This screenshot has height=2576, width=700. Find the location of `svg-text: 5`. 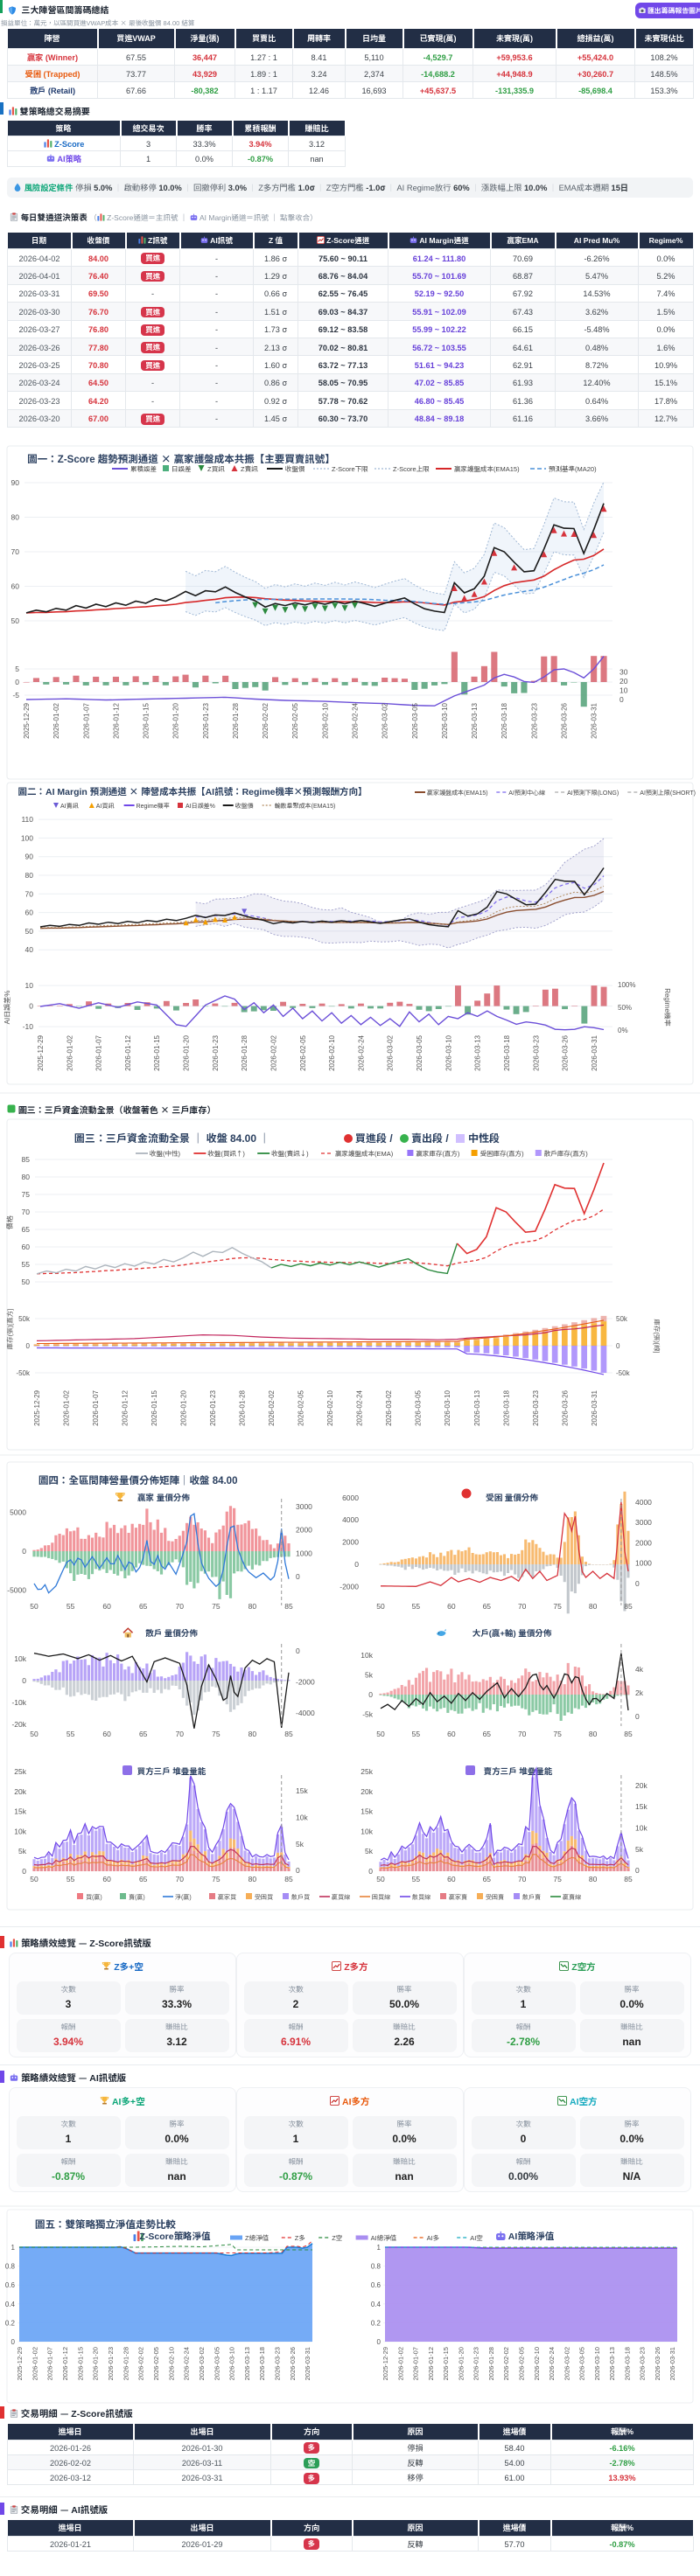

svg-text: 5 is located at coordinates (17, 669).